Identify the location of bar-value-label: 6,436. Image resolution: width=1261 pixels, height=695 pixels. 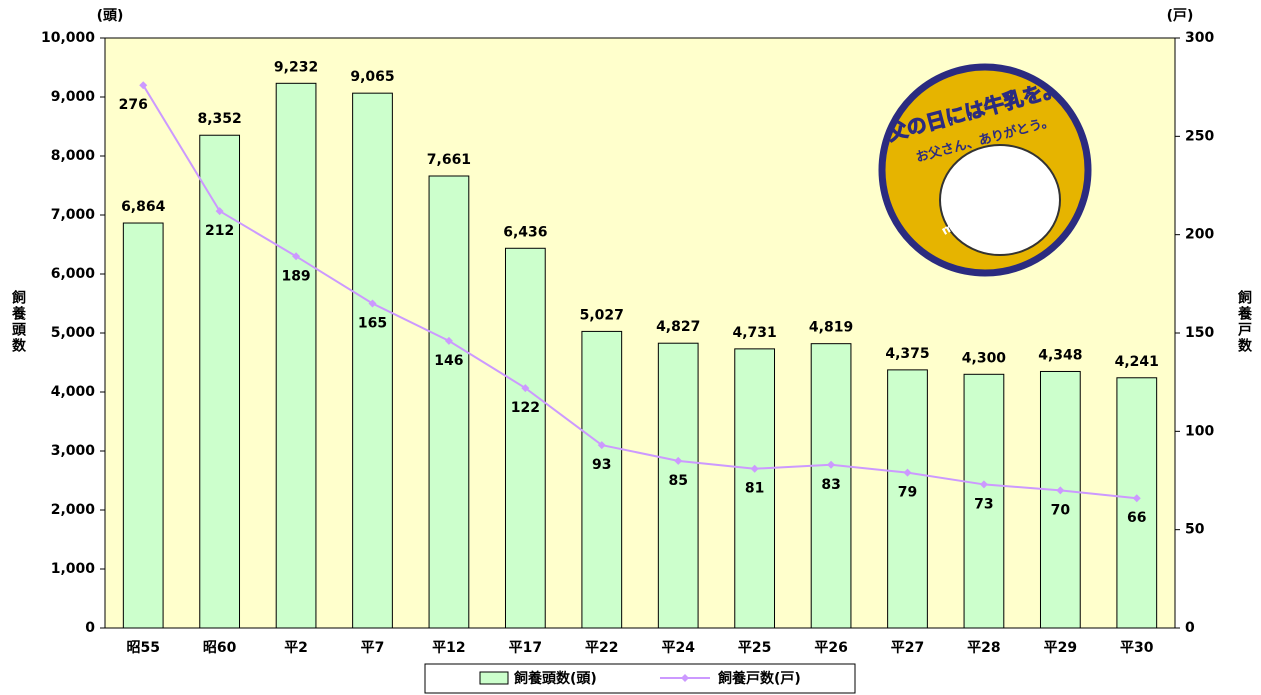
(525, 232).